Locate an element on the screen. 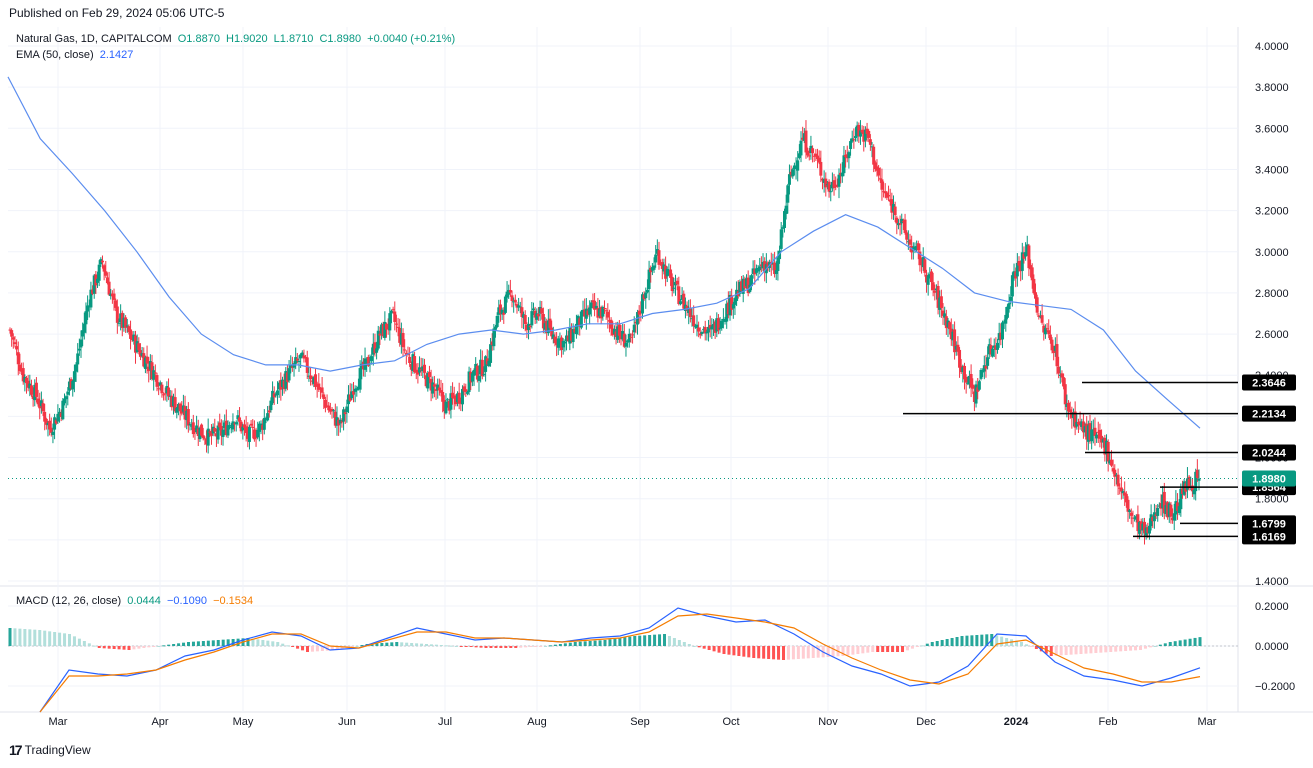 The height and width of the screenshot is (768, 1313). macd-hist-value: 0.0444 is located at coordinates (144, 601).